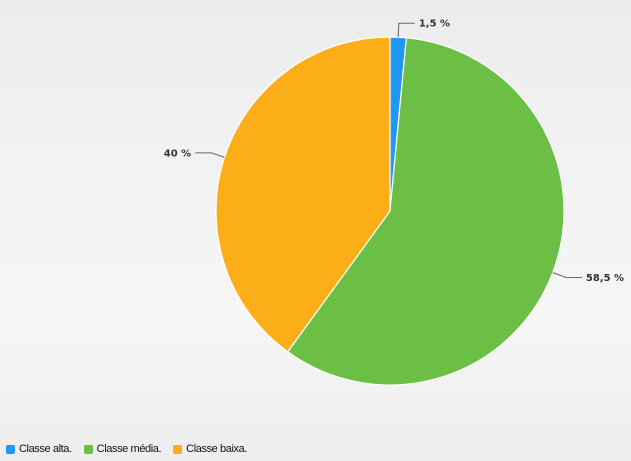 This screenshot has width=631, height=461. I want to click on legend-item-classe-media: Classe média., so click(122, 449).